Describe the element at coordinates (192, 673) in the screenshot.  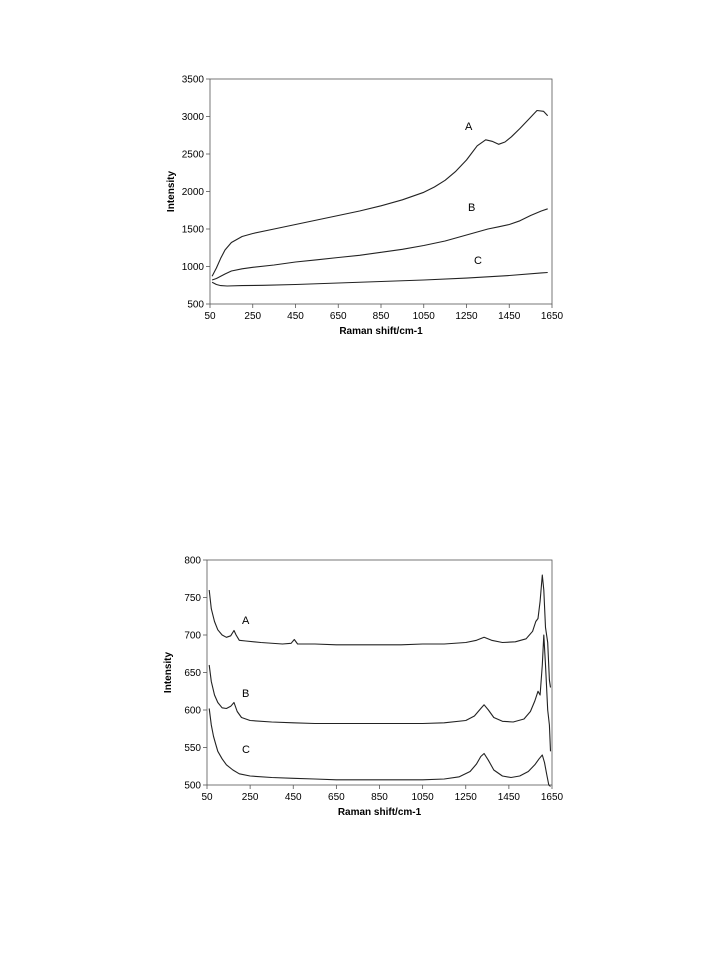
I see `y-tick-label: 650` at that location.